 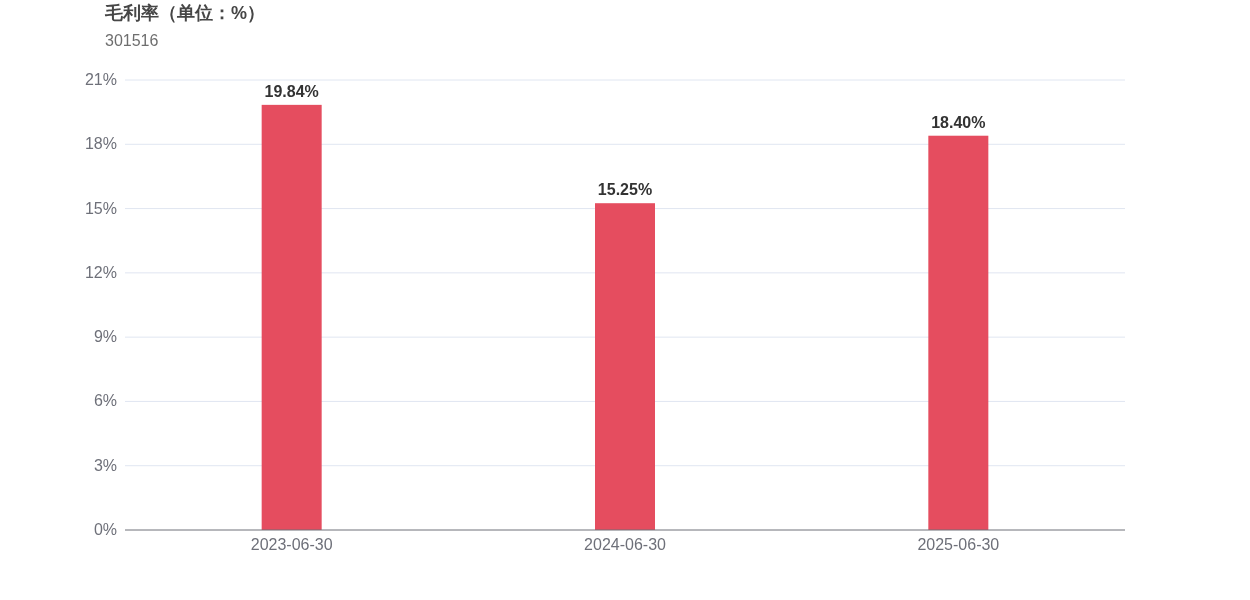 I want to click on x-tick-label: 2025-06-30, so click(x=958, y=544).